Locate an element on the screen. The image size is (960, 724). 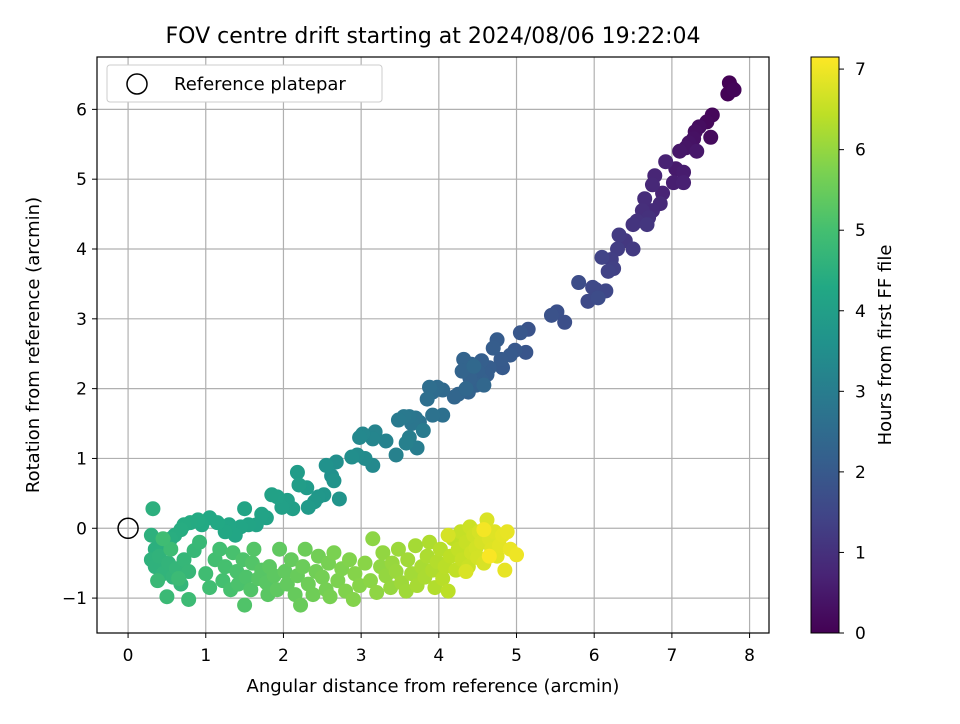
y-tick-label: 4 is located at coordinates (81, 250).